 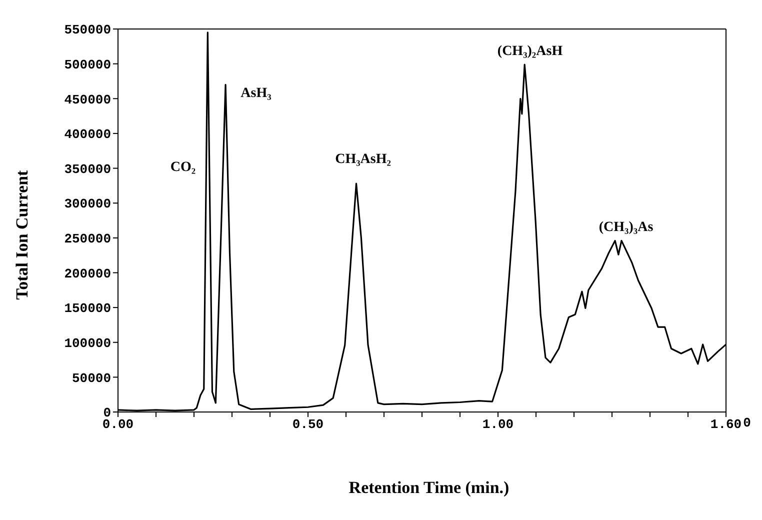 I want to click on x-tick-label: 0.50, so click(x=308, y=424).